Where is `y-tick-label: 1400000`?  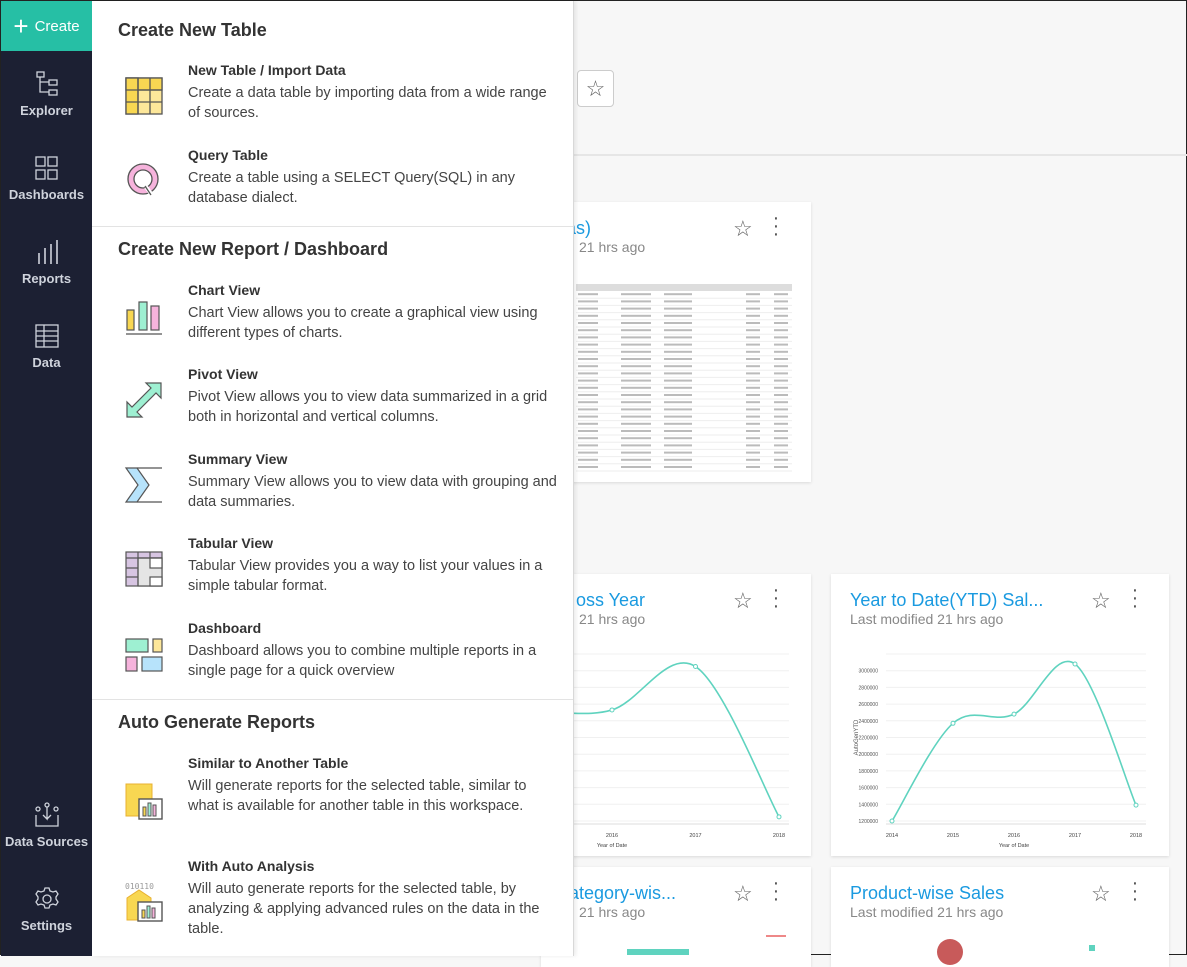
y-tick-label: 1400000 is located at coordinates (869, 805).